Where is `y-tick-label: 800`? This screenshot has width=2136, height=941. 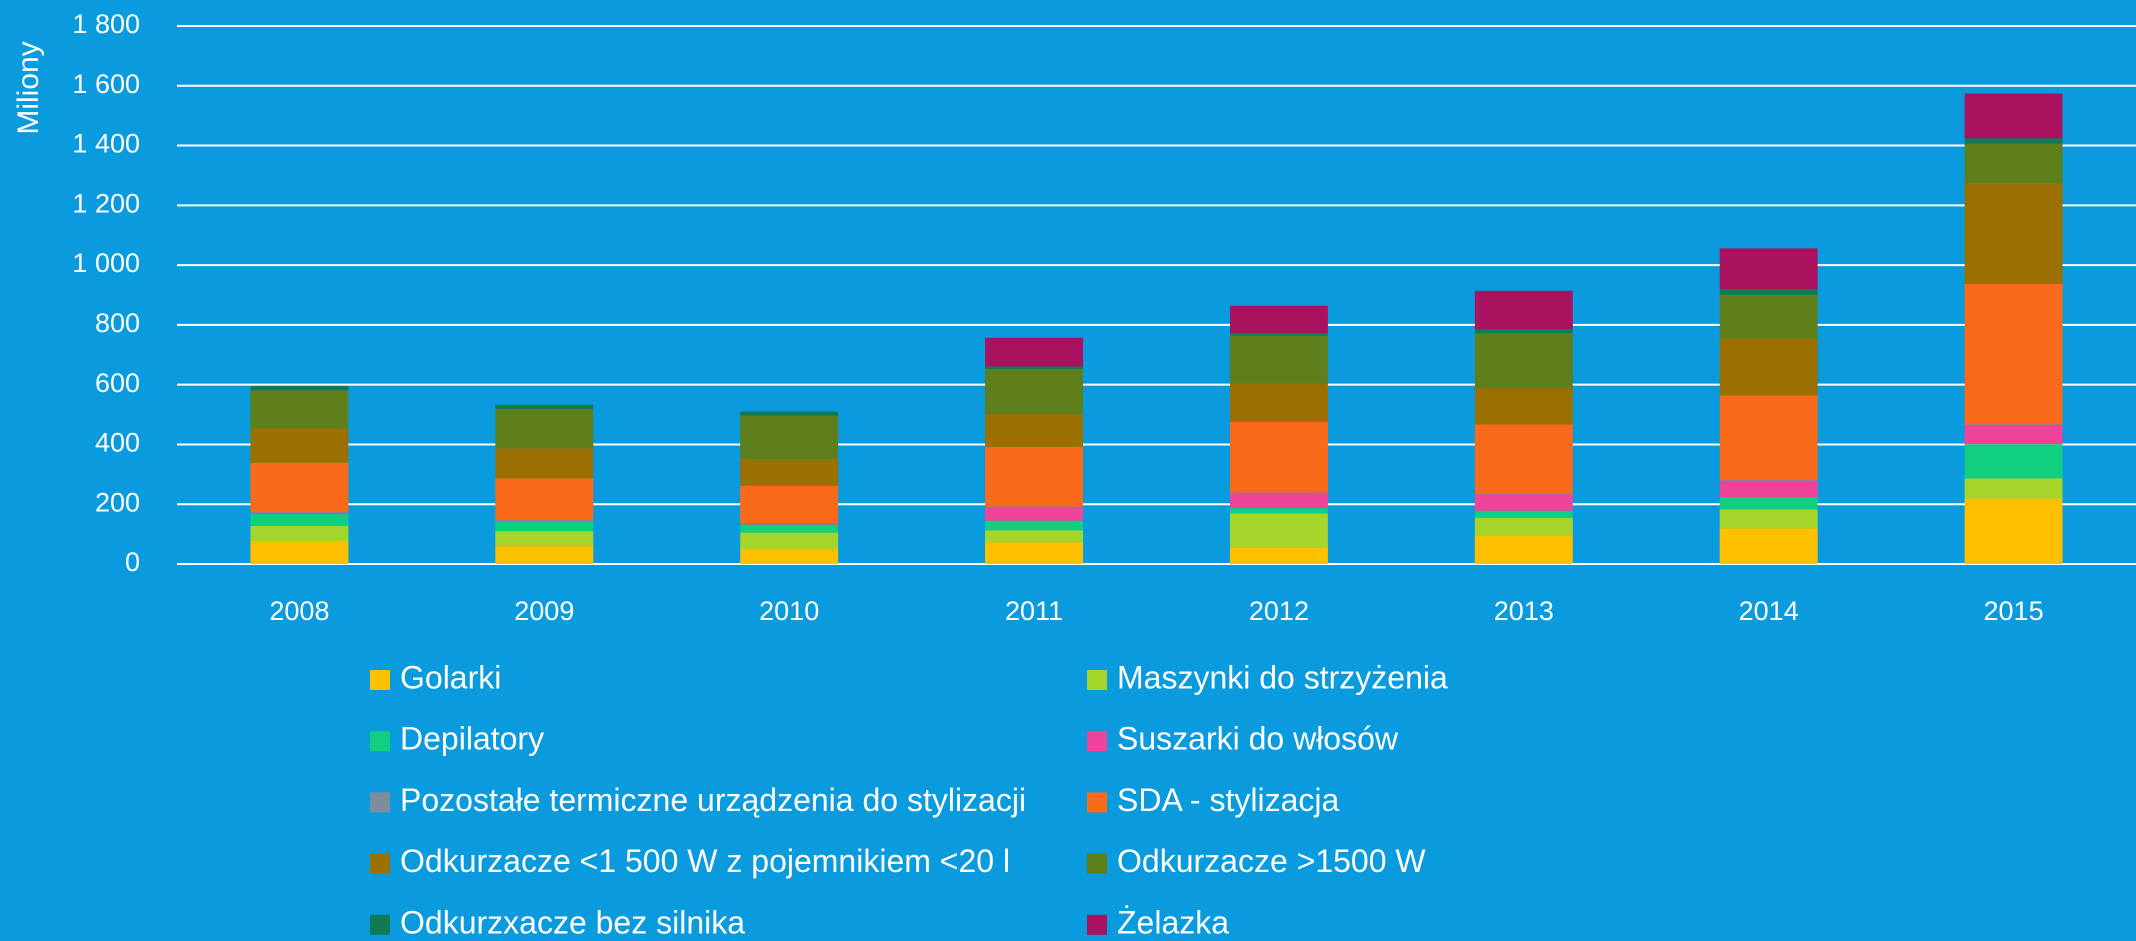 y-tick-label: 800 is located at coordinates (117, 323).